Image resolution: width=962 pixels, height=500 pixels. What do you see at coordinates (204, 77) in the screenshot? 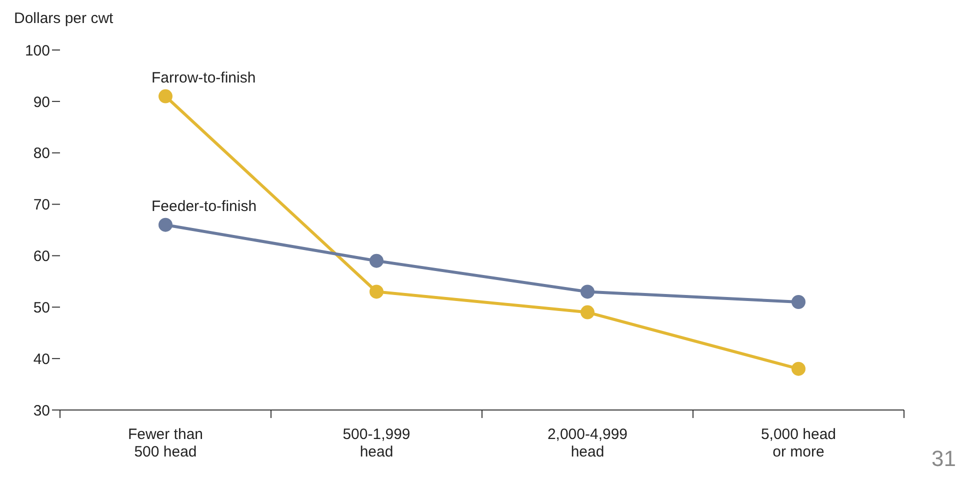
I see `series-label: Farrow-to-finish` at bounding box center [204, 77].